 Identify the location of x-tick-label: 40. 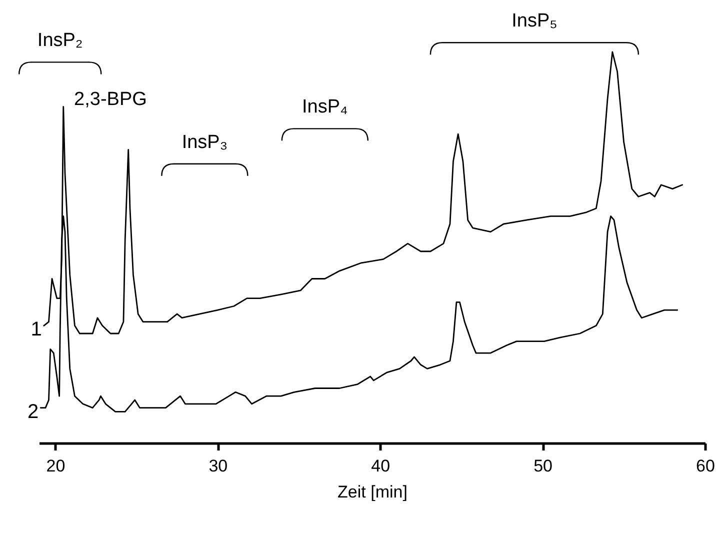
(380, 466).